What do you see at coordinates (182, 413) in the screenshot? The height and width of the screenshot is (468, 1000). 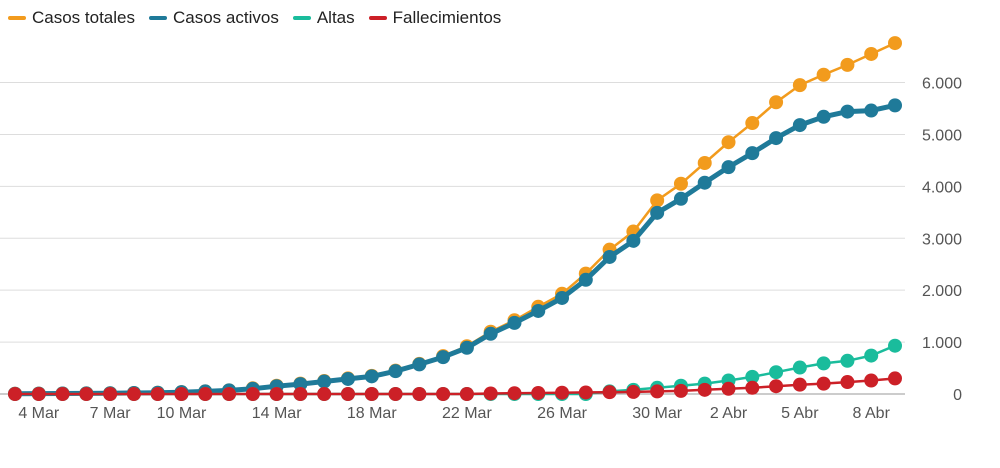 I see `x-tick-label: 10 Mar` at bounding box center [182, 413].